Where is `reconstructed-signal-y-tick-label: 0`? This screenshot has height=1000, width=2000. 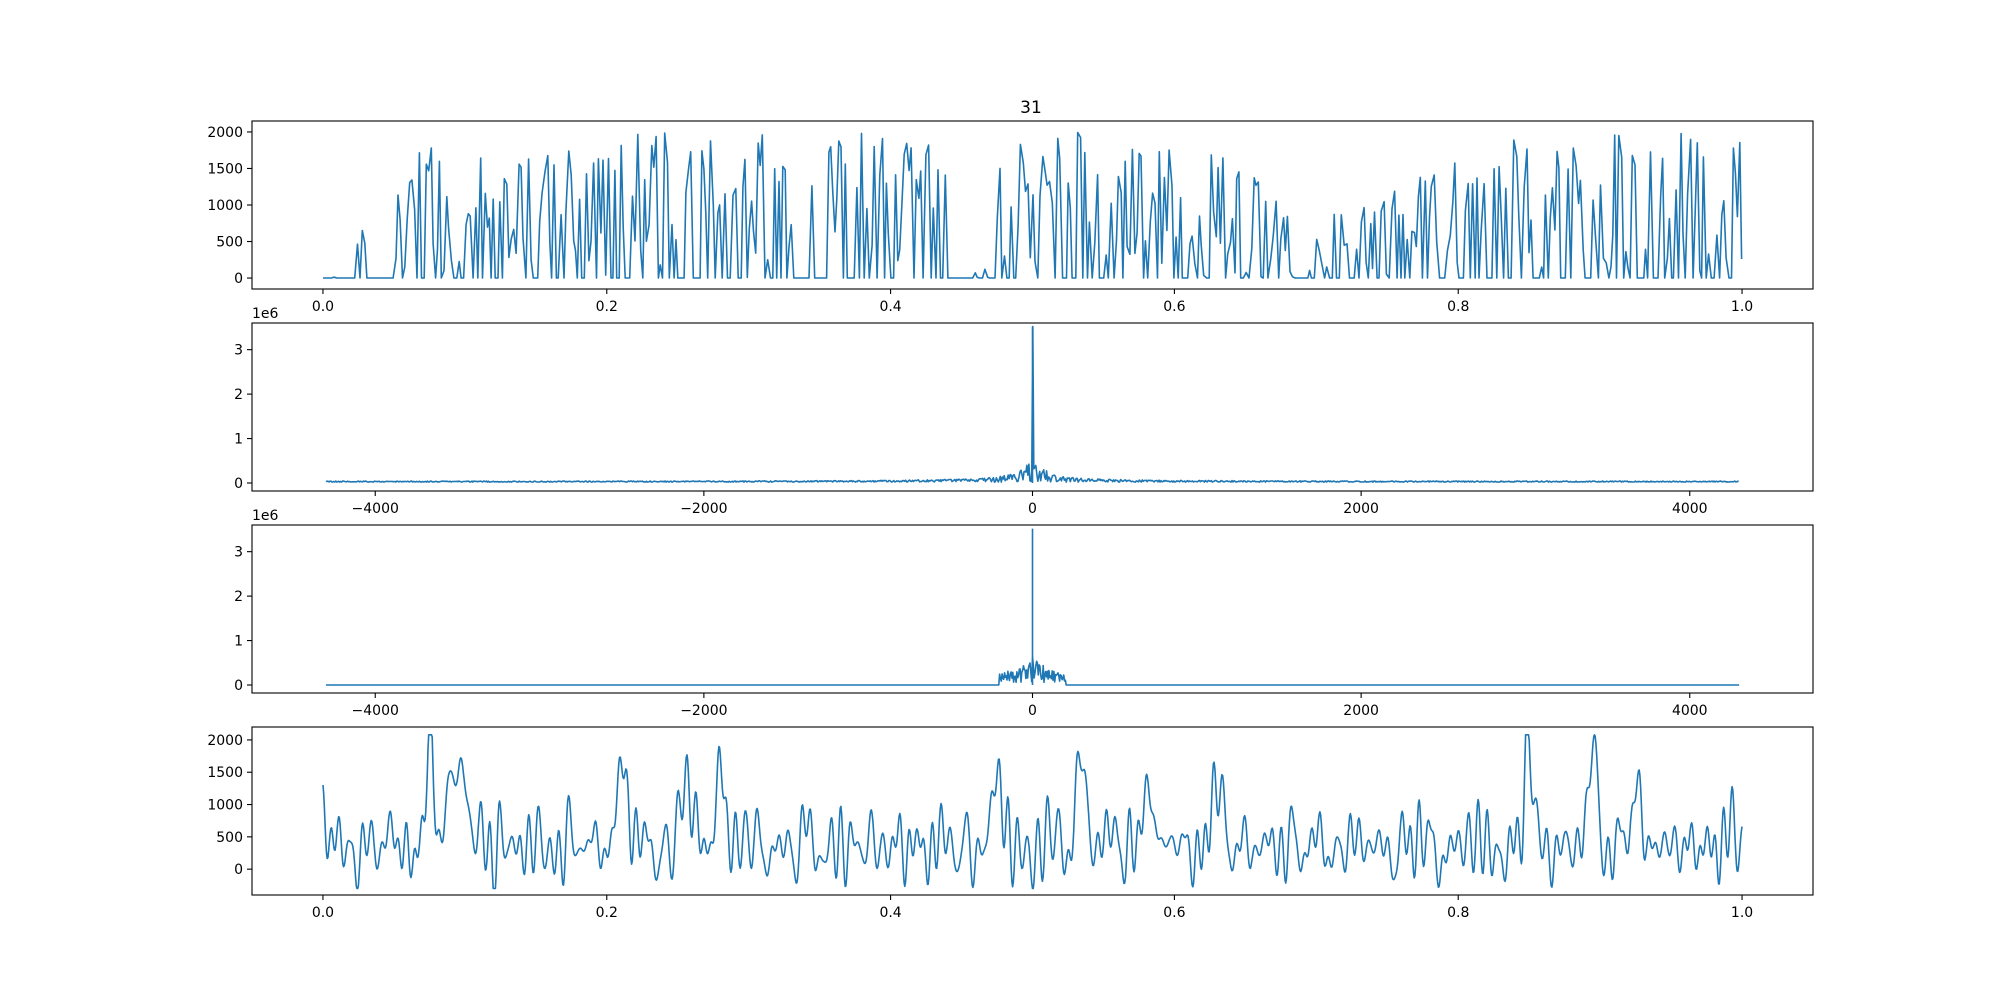 reconstructed-signal-y-tick-label: 0 is located at coordinates (238, 870).